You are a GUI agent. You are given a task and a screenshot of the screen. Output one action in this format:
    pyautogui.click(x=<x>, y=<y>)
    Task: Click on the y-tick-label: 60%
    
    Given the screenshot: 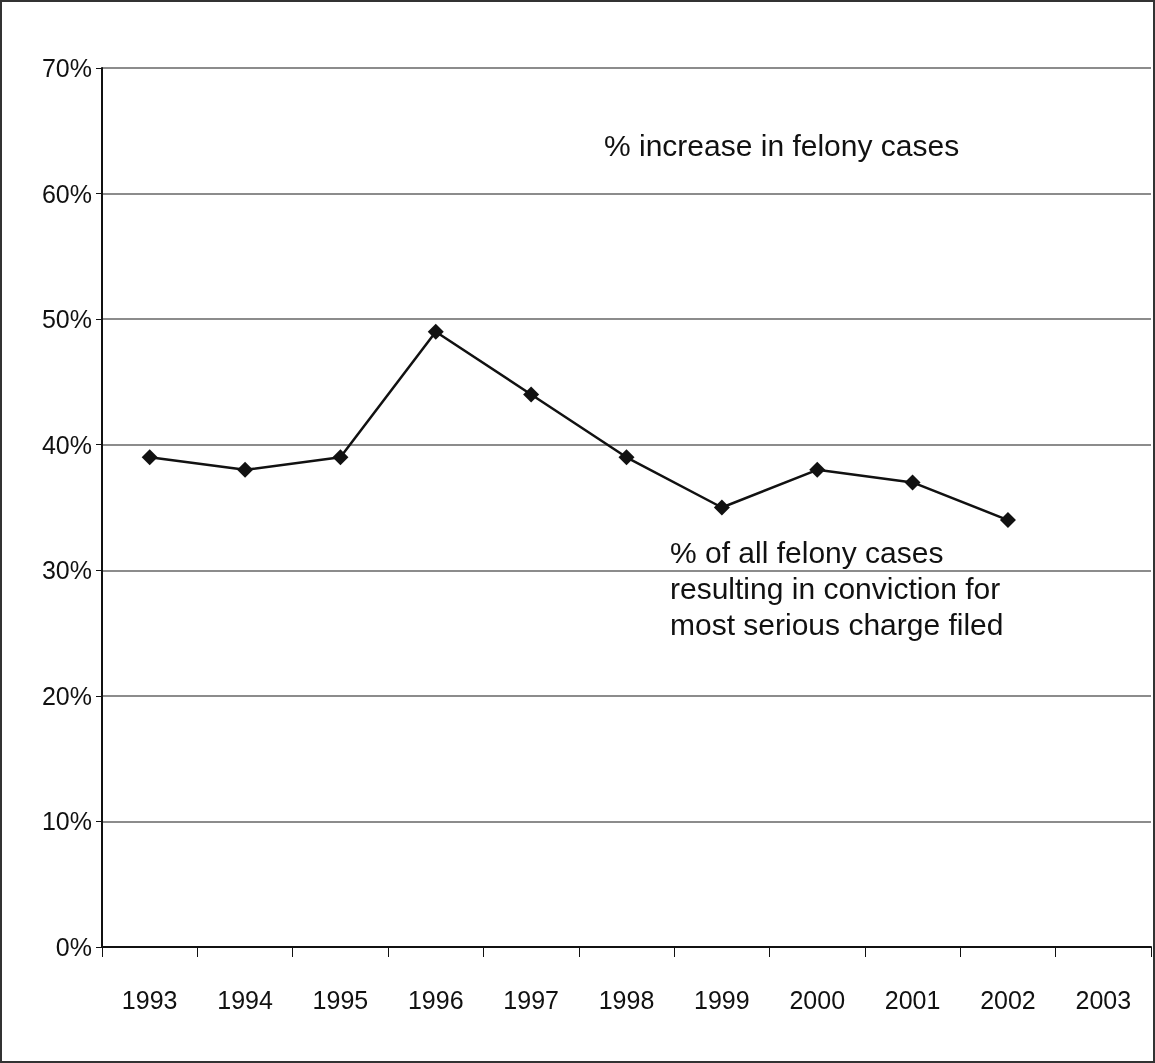 What is the action you would take?
    pyautogui.click(x=66, y=193)
    